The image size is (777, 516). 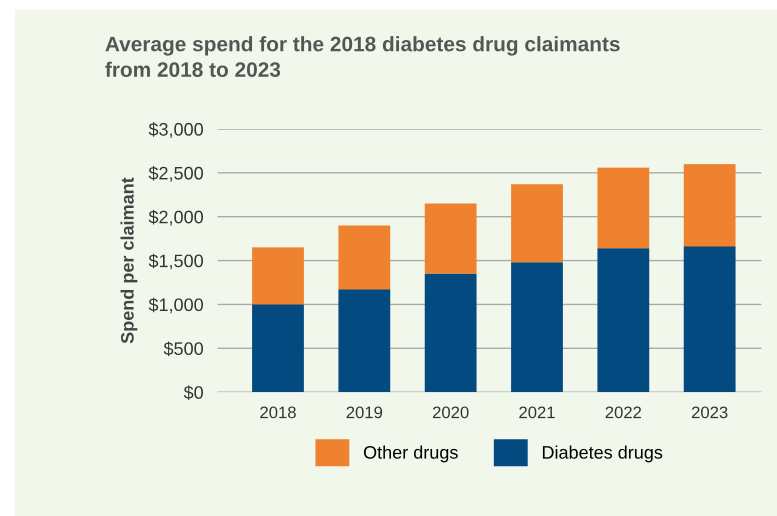 What do you see at coordinates (193, 392) in the screenshot?
I see `y-tick-label: $0` at bounding box center [193, 392].